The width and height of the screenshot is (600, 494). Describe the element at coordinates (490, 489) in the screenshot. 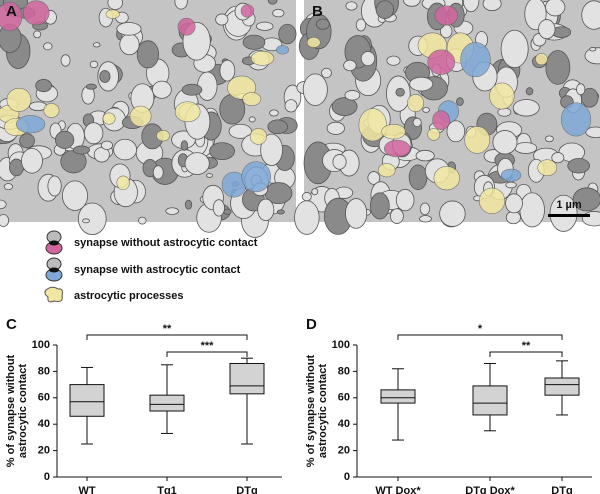

I see `x-tick-label: DTg Dox*` at that location.